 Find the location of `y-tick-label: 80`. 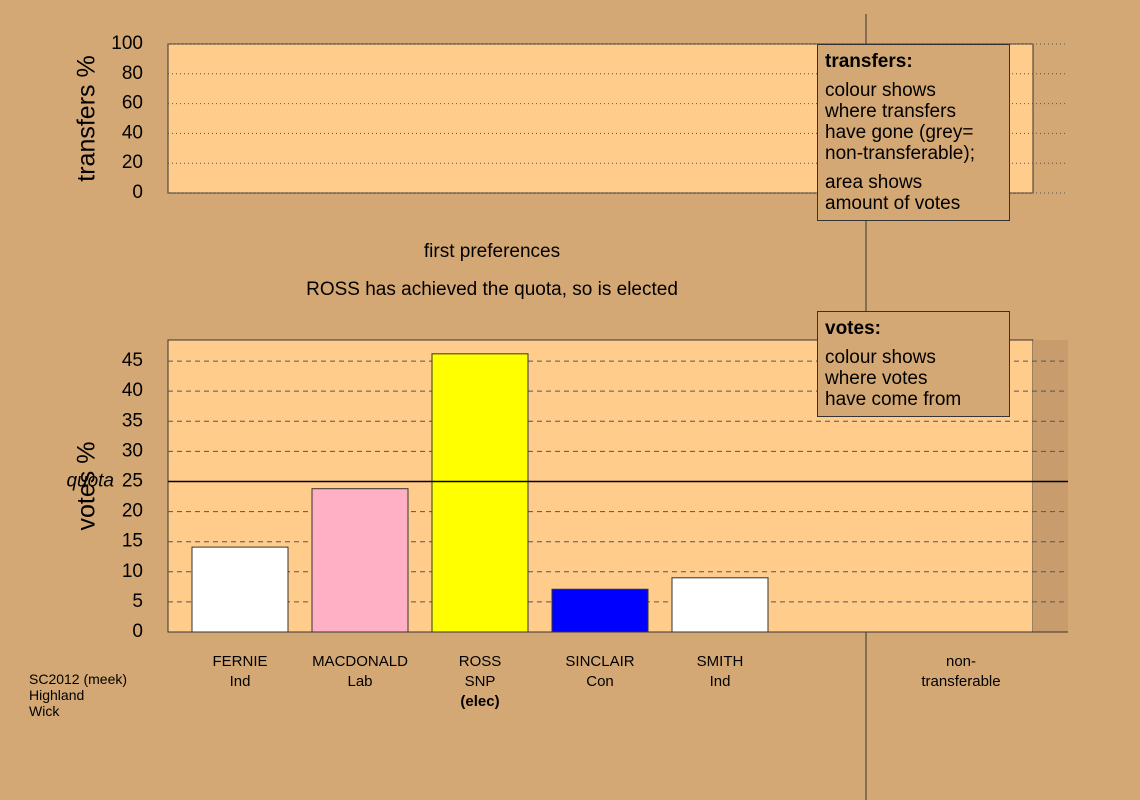

y-tick-label: 80 is located at coordinates (132, 73).